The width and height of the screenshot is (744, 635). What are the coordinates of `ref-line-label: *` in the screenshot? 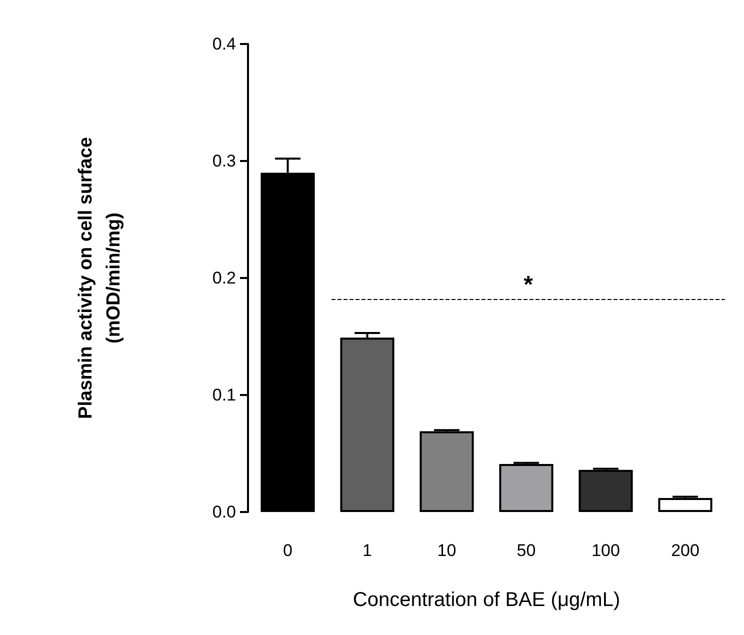 It's located at (529, 285).